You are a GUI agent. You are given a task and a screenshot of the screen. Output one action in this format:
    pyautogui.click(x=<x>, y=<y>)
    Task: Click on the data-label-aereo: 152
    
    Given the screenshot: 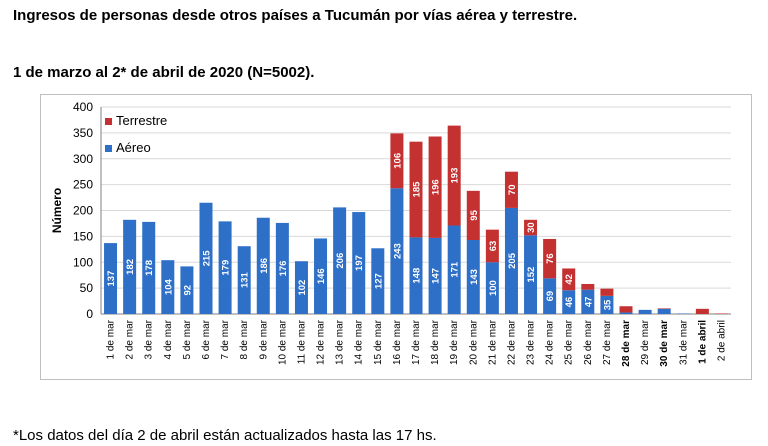 What is the action you would take?
    pyautogui.click(x=531, y=275)
    